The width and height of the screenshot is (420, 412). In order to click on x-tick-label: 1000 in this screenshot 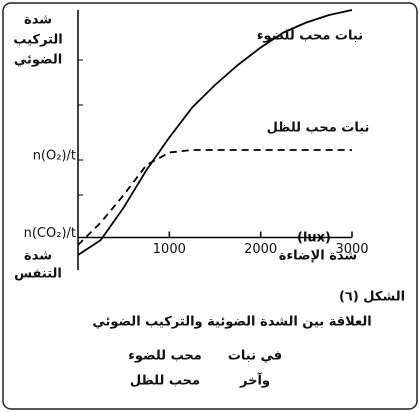, I will do `click(169, 249)`.